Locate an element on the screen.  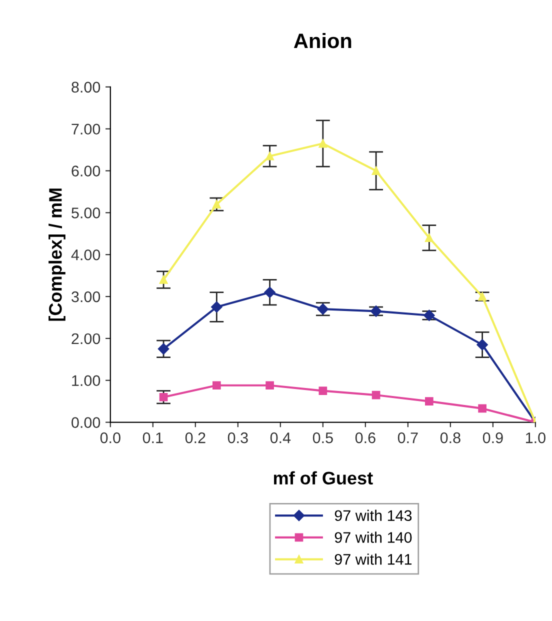
x-tick-label: 1.0 is located at coordinates (536, 438).